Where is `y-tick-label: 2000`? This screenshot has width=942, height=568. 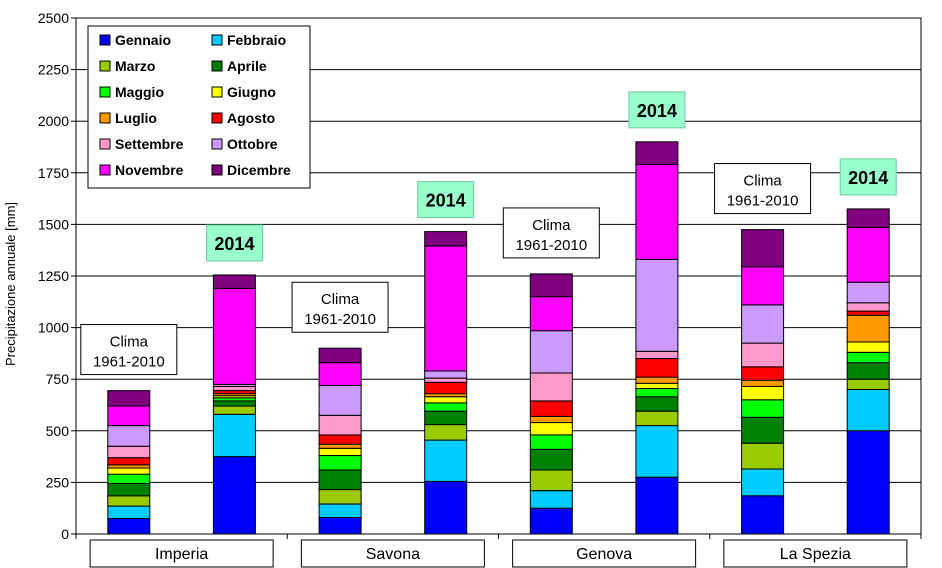
y-tick-label: 2000 is located at coordinates (53, 121).